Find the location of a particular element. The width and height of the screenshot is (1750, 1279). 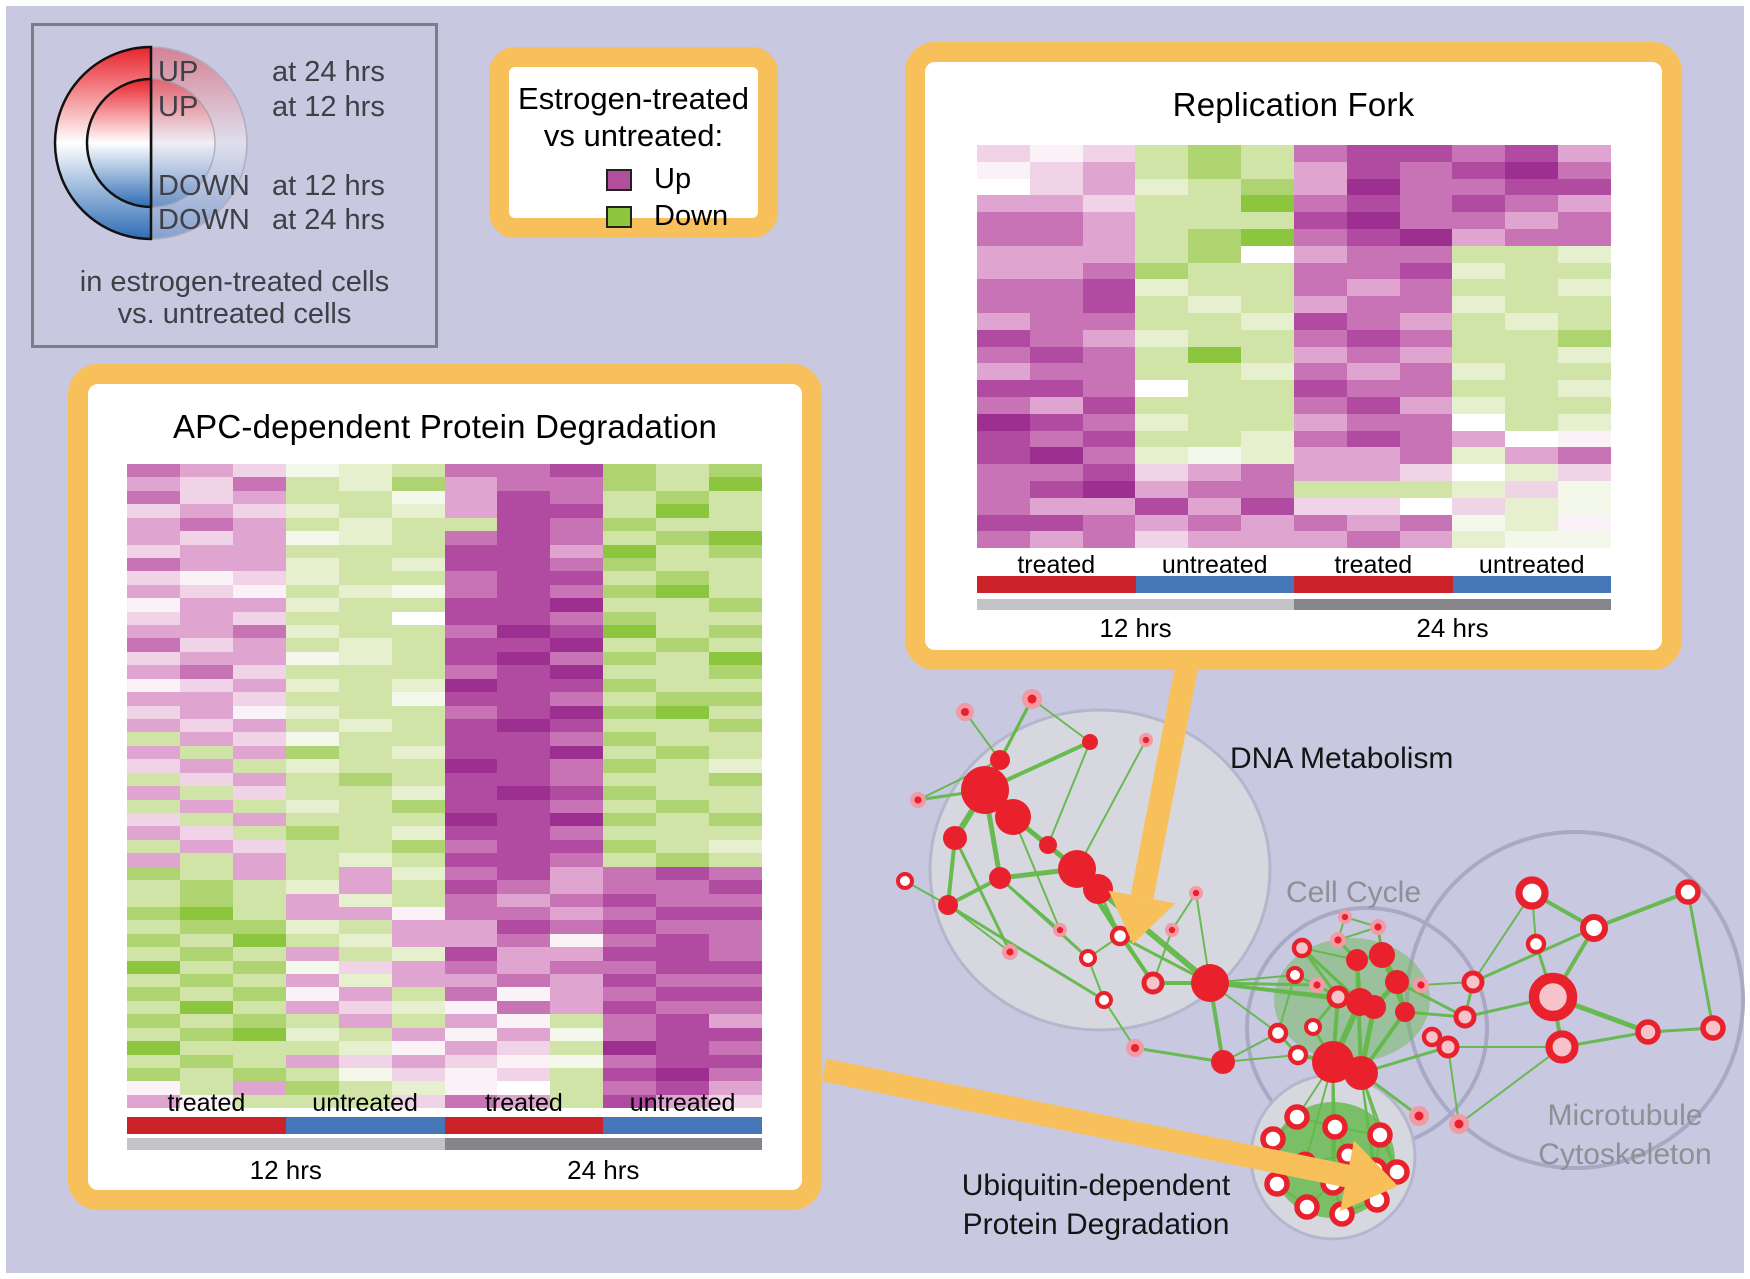

ring-label-down-12: DOWN is located at coordinates (204, 186).